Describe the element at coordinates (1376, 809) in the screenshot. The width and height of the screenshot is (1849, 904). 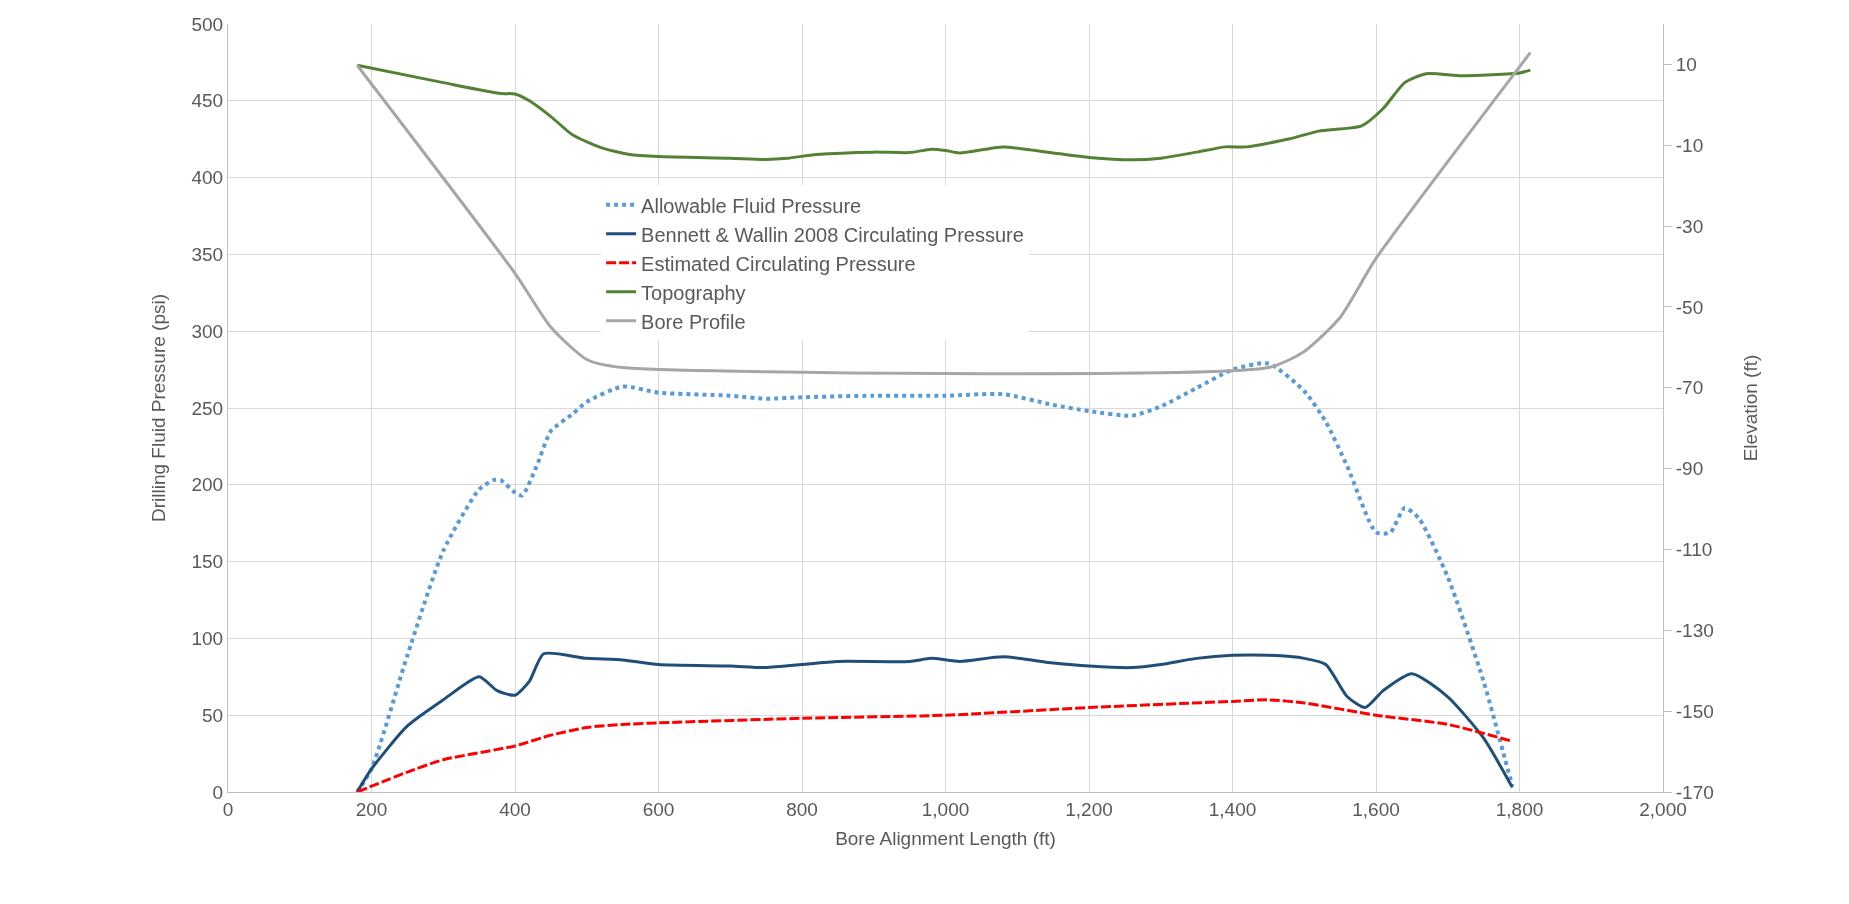
I see `x-tick-label: 1,600` at that location.